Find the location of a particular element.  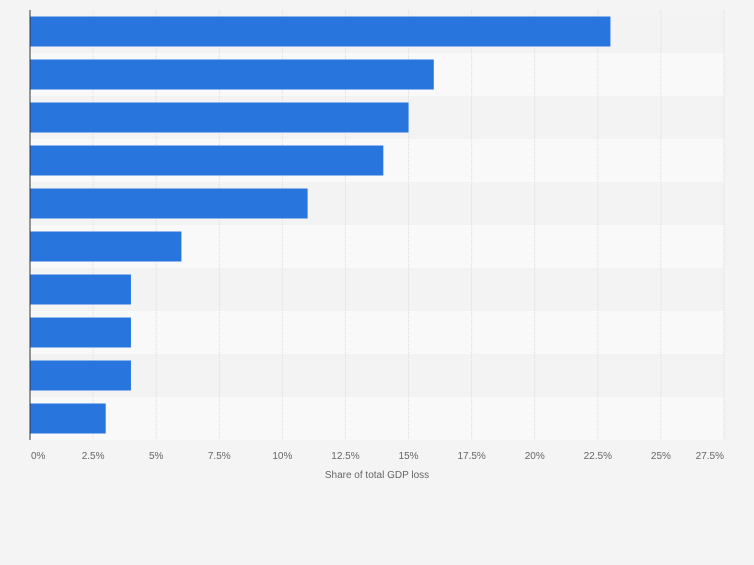

x-tick-label: 7.5% is located at coordinates (219, 456).